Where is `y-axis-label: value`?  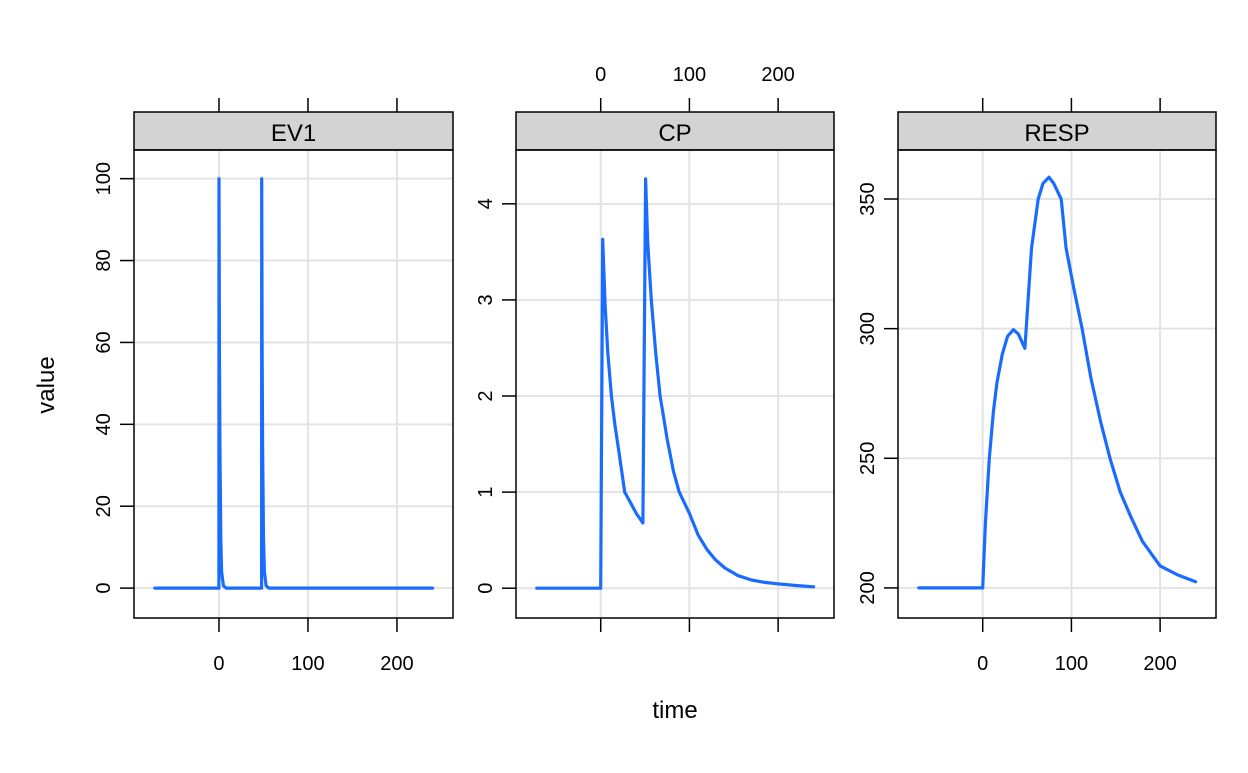
y-axis-label: value is located at coordinates (46, 384).